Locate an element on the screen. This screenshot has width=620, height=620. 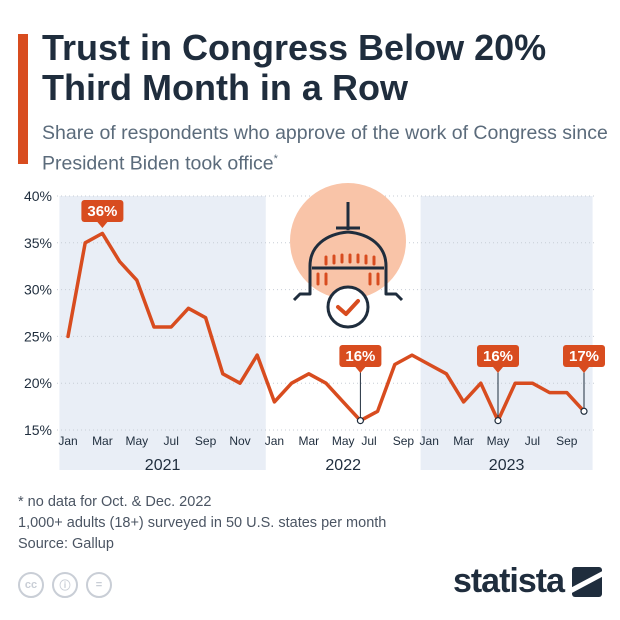
y-tick-label: 30% is located at coordinates (38, 290).